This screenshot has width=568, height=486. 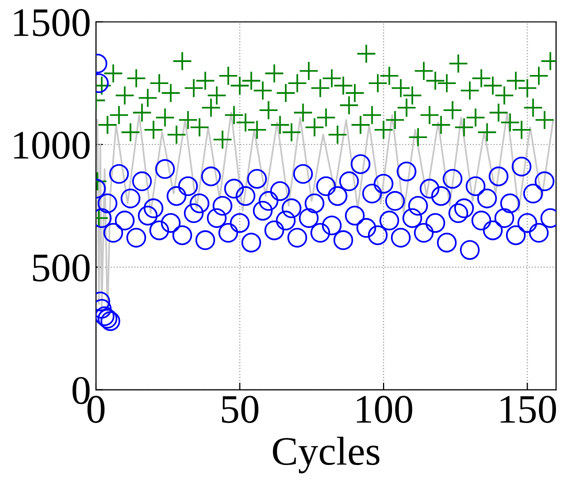 What do you see at coordinates (81, 390) in the screenshot?
I see `y-tick-label: 0` at bounding box center [81, 390].